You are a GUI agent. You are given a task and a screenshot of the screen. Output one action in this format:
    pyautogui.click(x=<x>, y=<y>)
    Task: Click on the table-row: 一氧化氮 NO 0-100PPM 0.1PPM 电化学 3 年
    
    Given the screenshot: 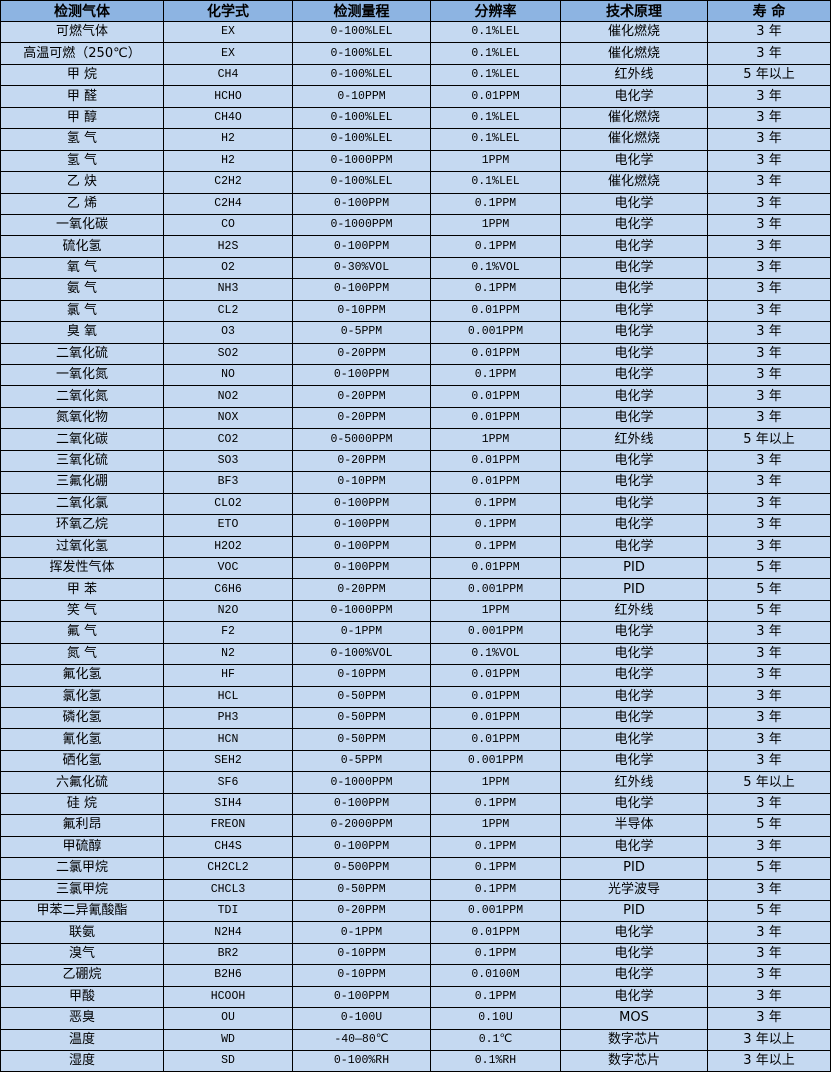 What is the action you would take?
    pyautogui.click(x=415, y=375)
    